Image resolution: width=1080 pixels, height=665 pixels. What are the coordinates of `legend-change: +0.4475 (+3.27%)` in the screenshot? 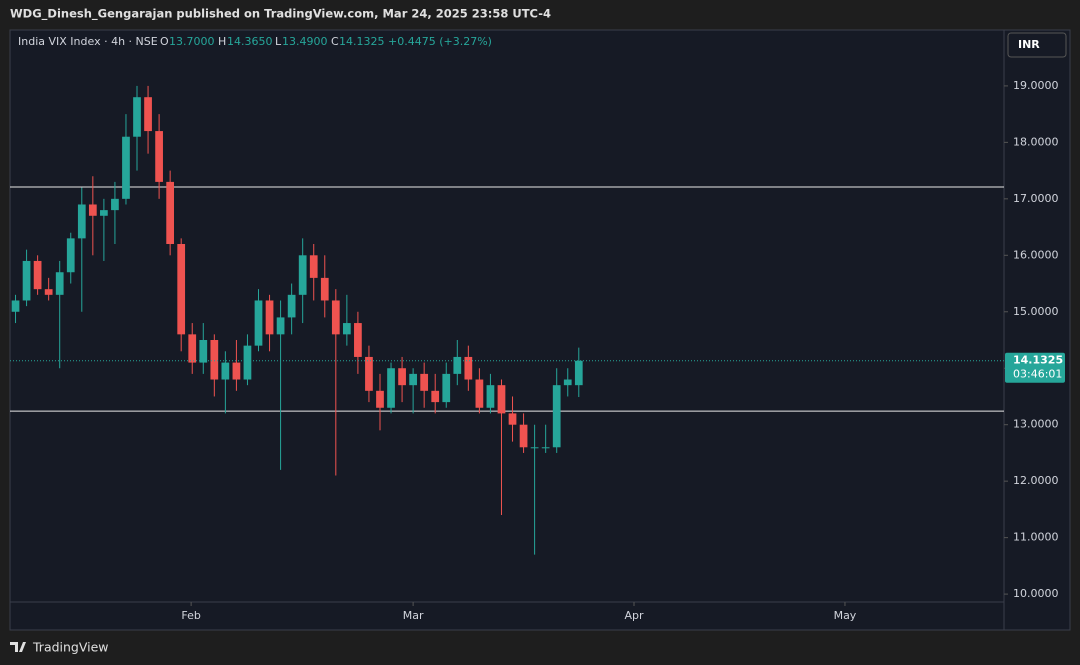 It's located at (440, 41).